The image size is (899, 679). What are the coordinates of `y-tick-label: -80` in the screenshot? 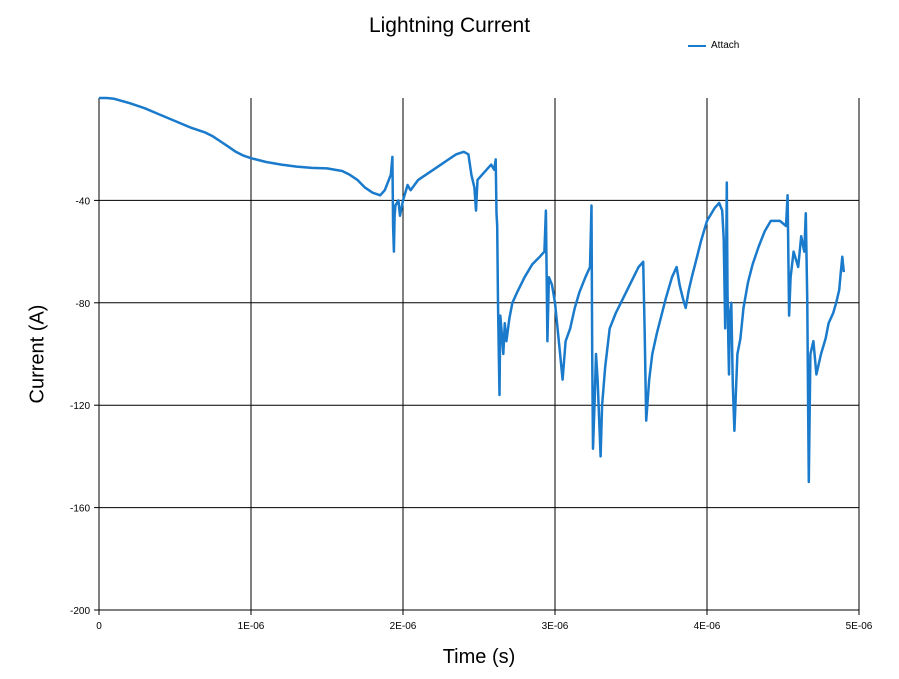 It's located at (83, 304).